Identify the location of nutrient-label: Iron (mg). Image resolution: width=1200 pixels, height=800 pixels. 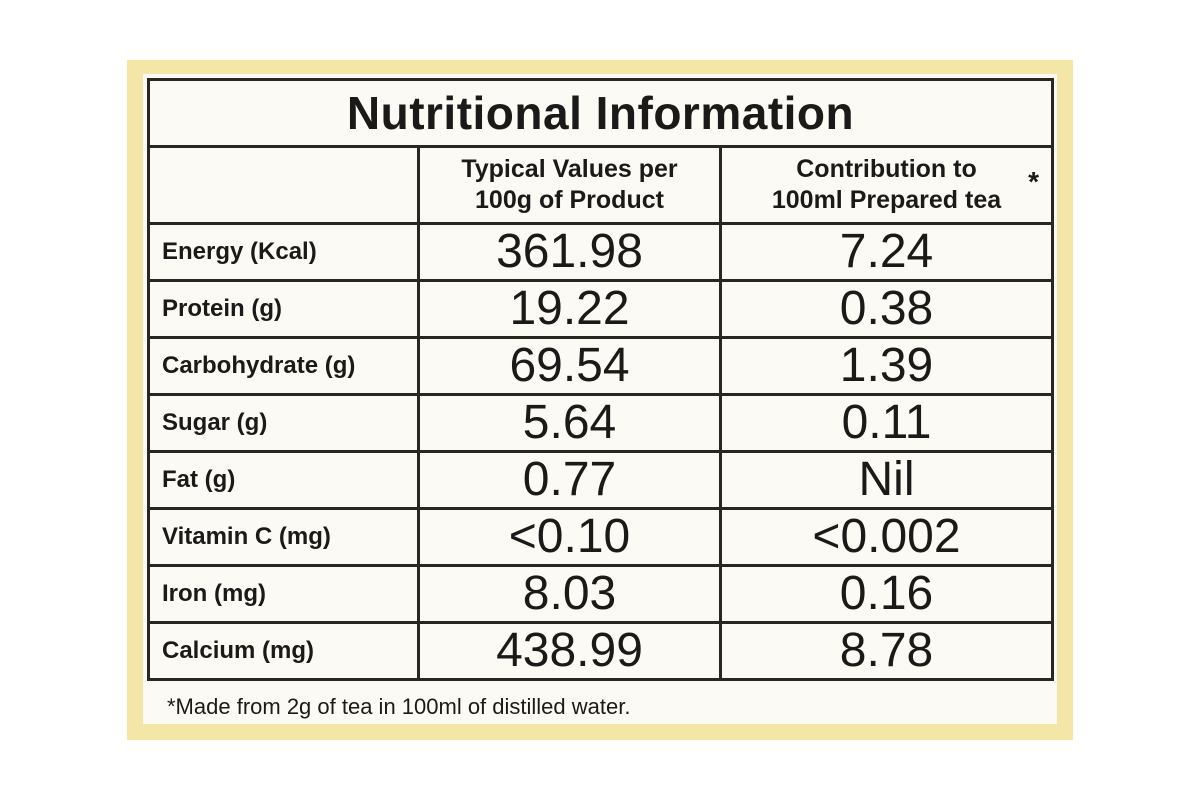
(283, 594).